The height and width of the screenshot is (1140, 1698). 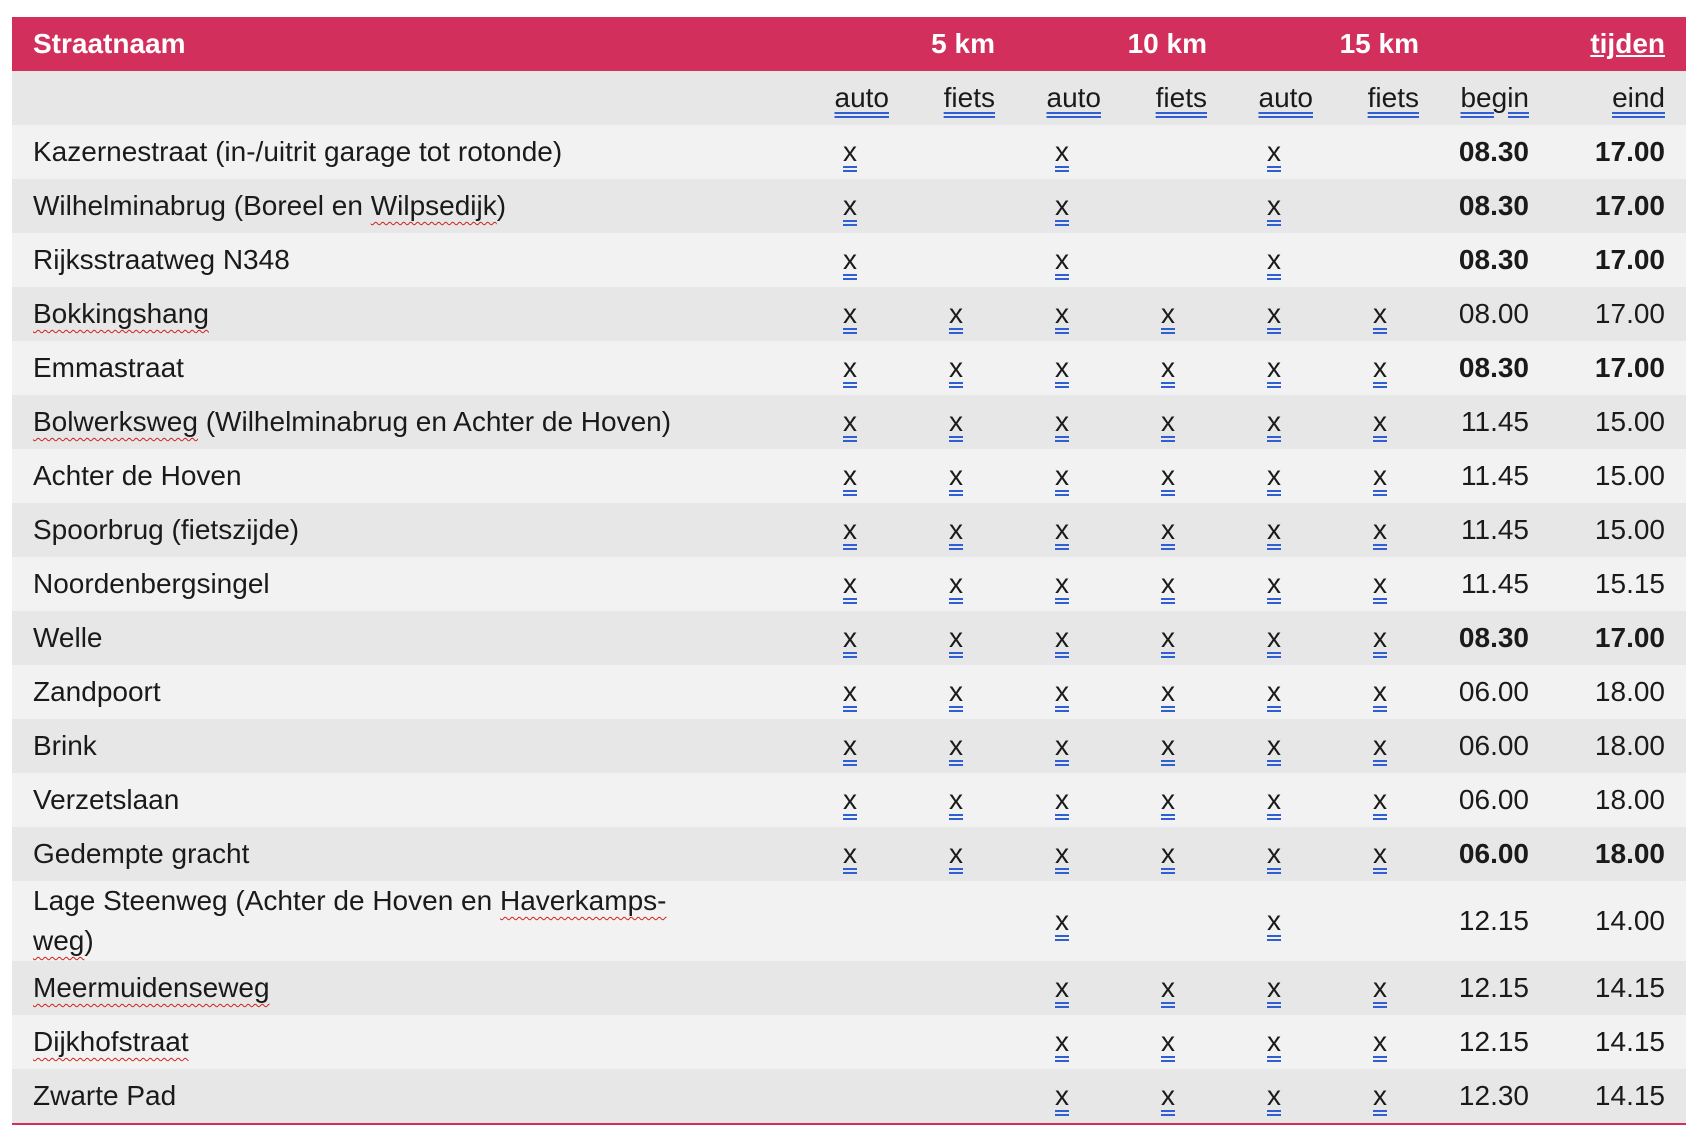 I want to click on misspelled-word: Haverkamps-, so click(x=583, y=900).